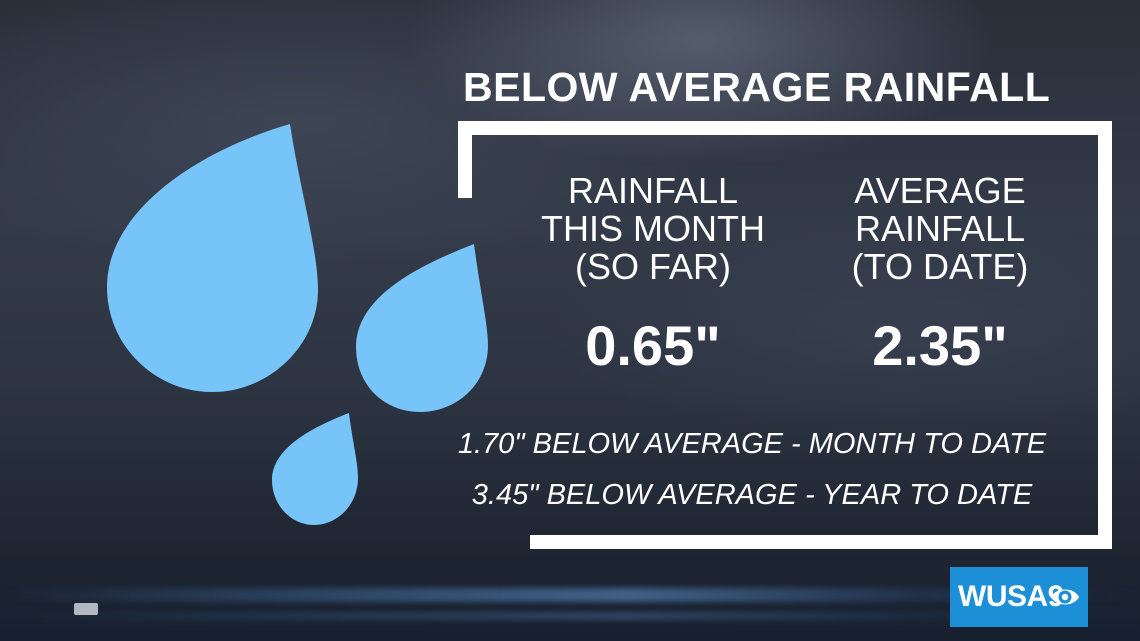  I want to click on rainfall-average-value: 2.35", so click(940, 345).